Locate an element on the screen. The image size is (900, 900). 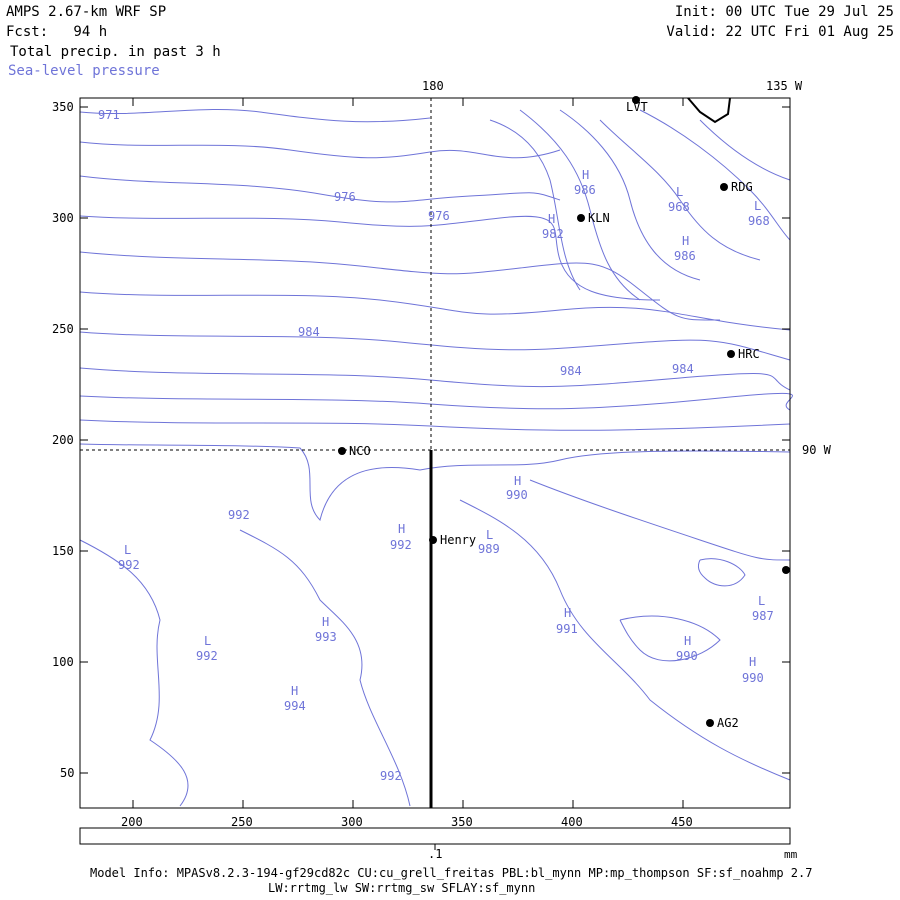
x-tick-label: 350 is located at coordinates (462, 822).